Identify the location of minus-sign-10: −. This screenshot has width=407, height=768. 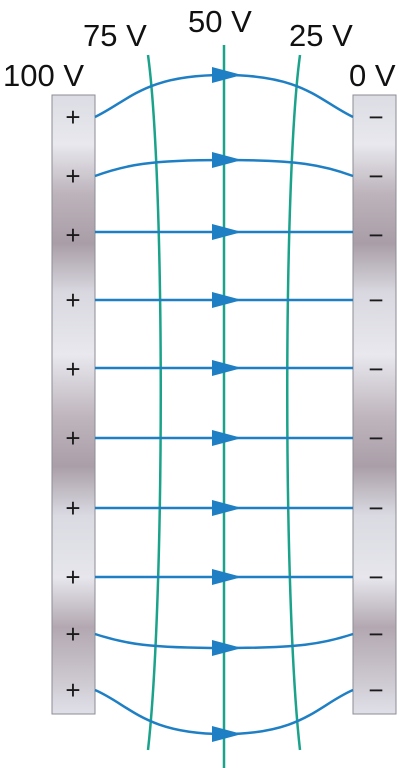
(375, 690).